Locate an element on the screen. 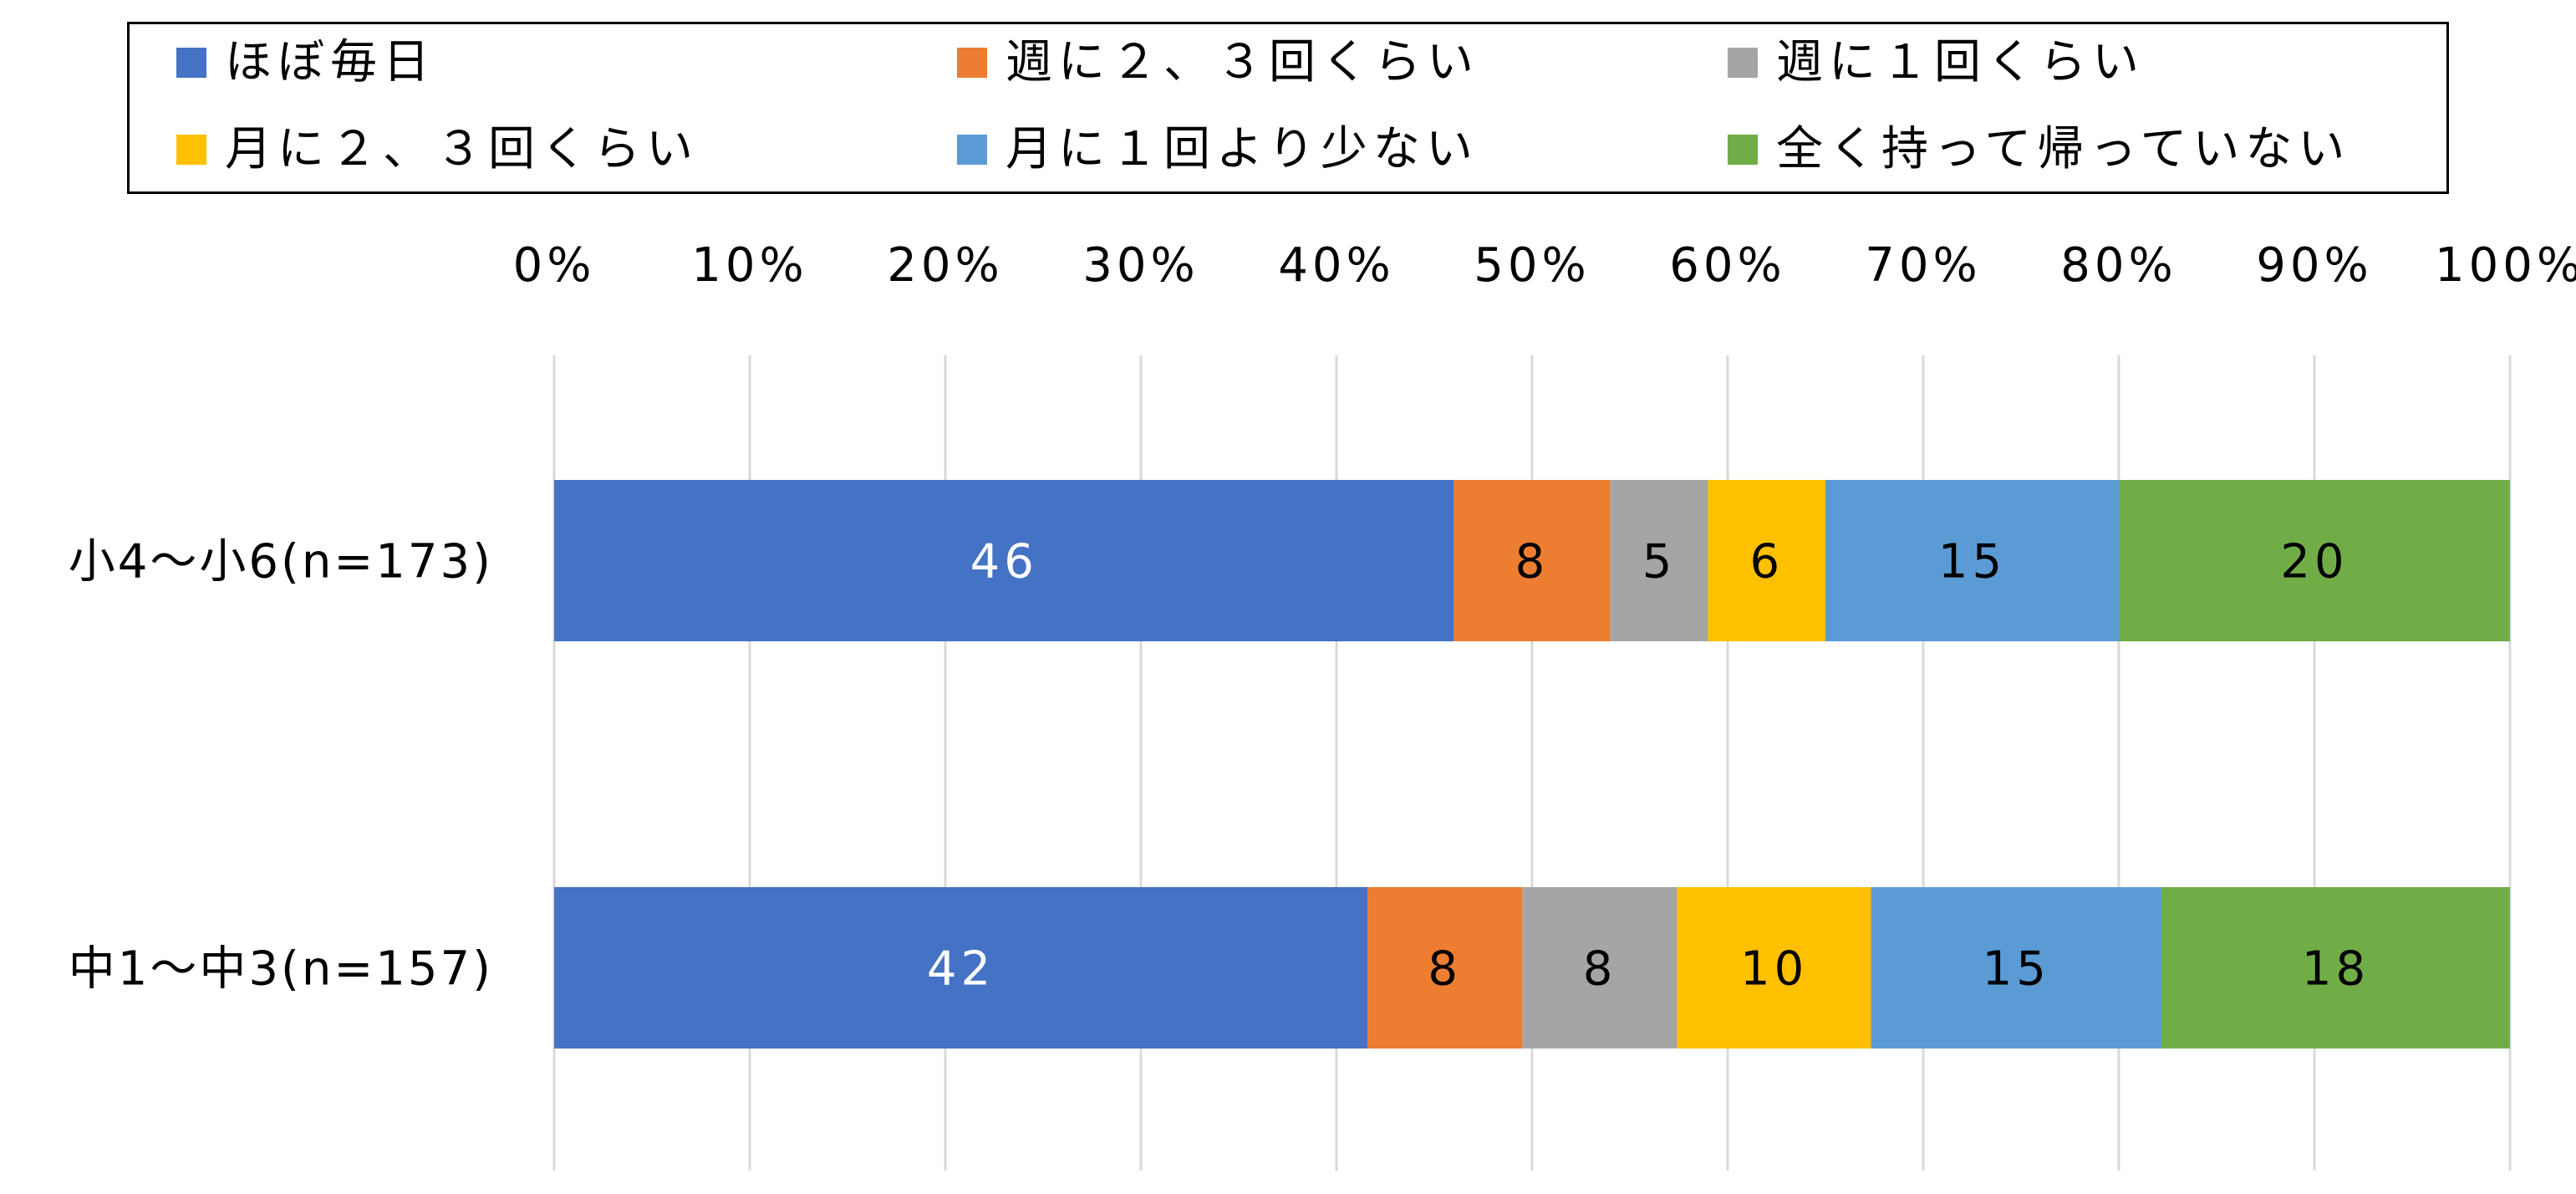 This screenshot has height=1194, width=2576. data-label: 42 is located at coordinates (961, 970).